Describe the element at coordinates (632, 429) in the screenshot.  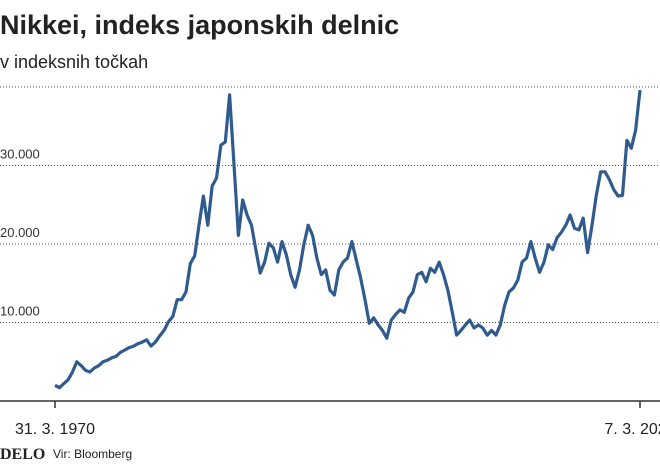
I see `x-tick-label: 7. 3. 2024` at that location.